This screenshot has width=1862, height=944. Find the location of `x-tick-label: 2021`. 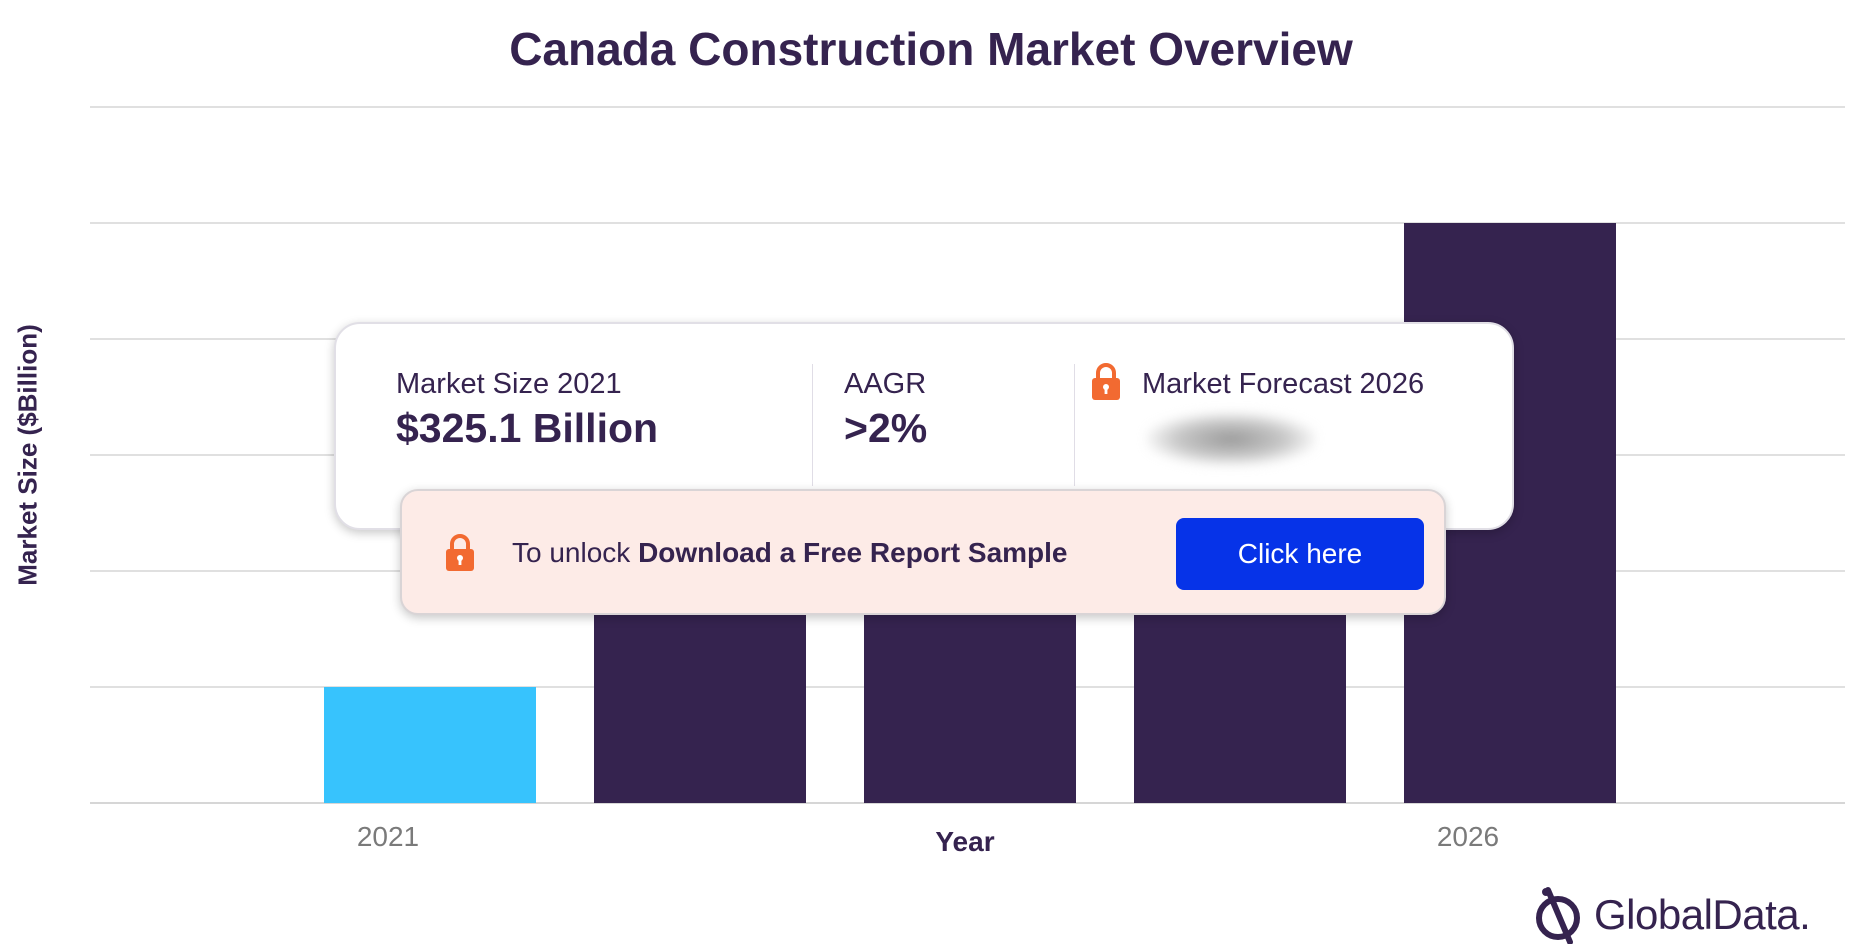

x-tick-label: 2021 is located at coordinates (388, 836).